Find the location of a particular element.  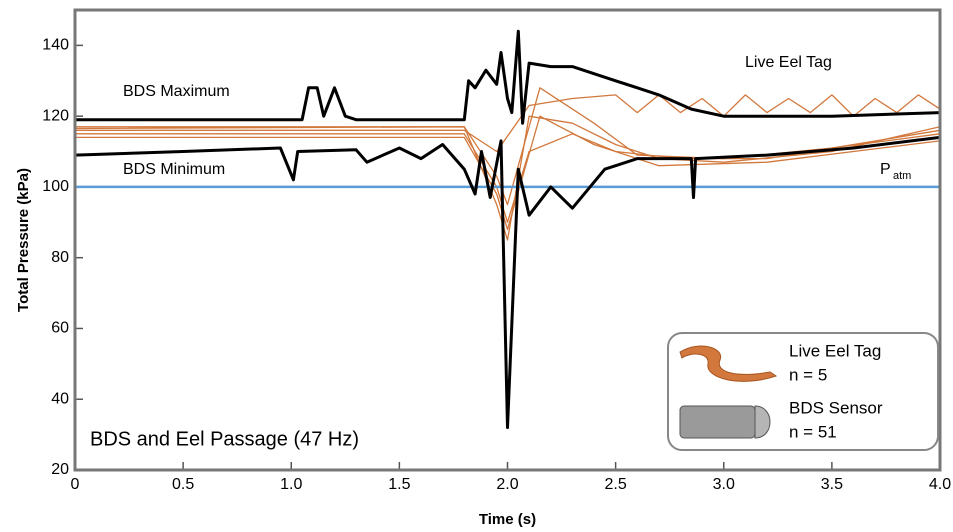

series-label: BDS Minimum is located at coordinates (174, 169).